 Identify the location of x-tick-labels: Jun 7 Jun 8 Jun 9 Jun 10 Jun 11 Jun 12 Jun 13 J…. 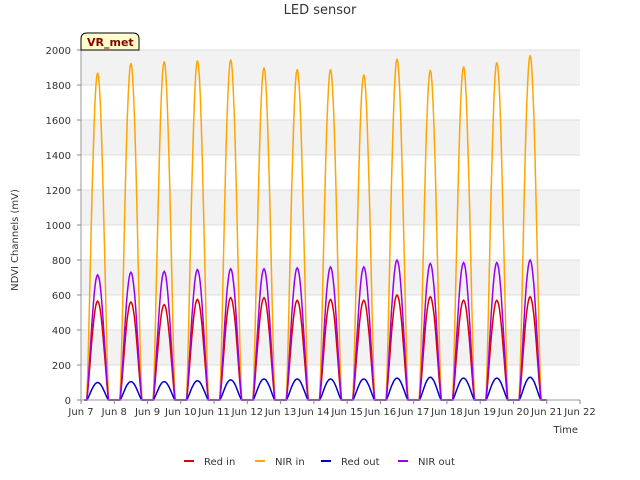
(331, 409).